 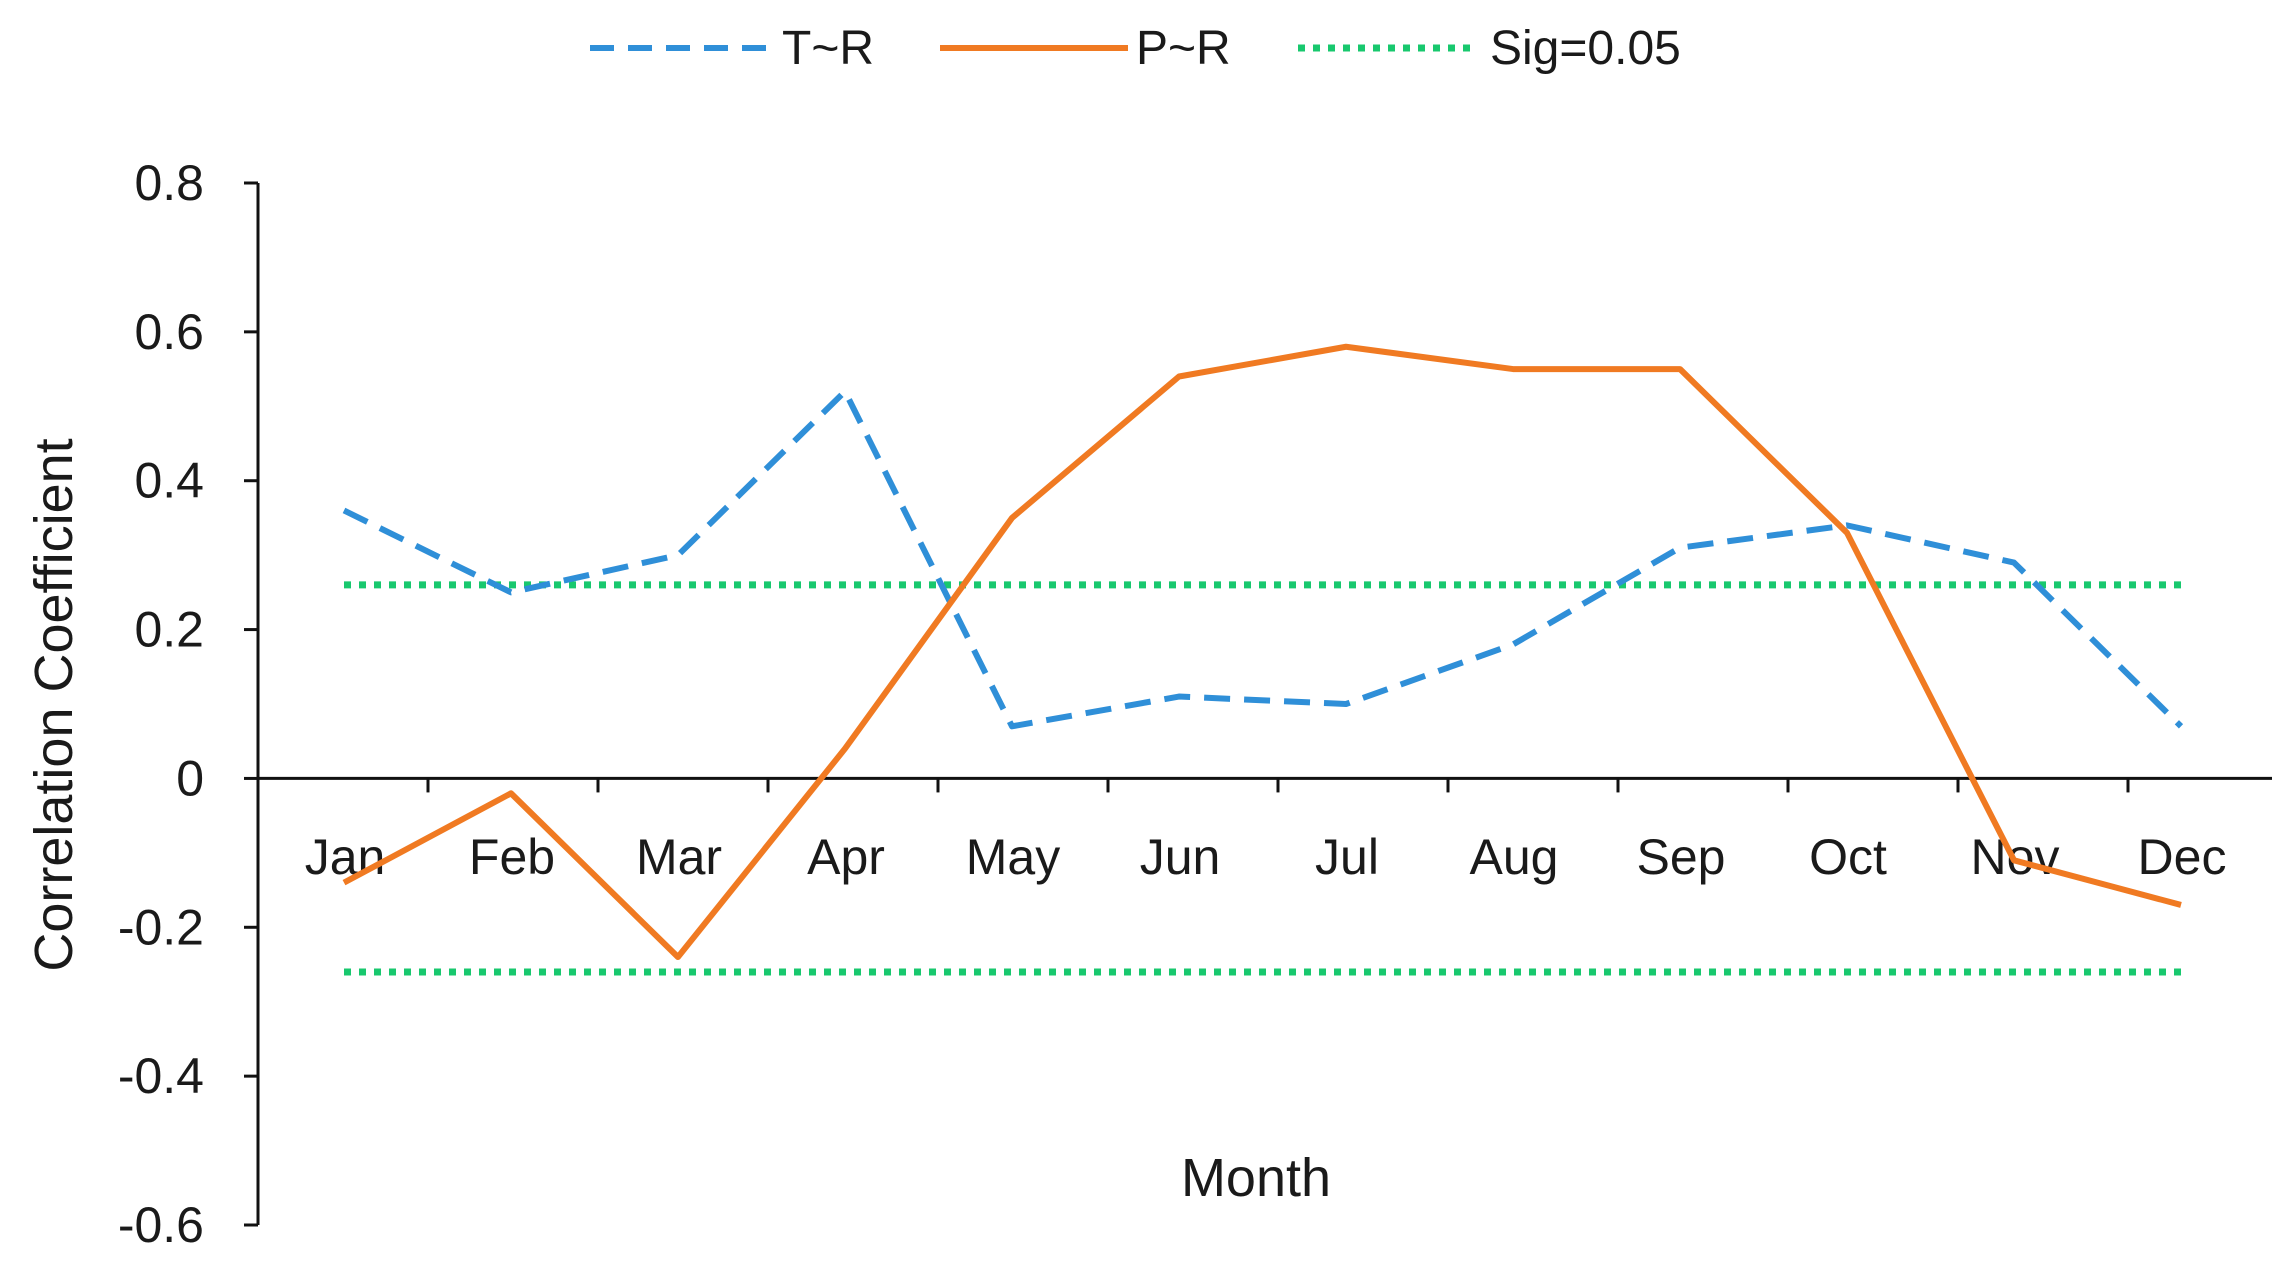 I want to click on x-tick-label-feb: Feb, so click(x=512, y=857).